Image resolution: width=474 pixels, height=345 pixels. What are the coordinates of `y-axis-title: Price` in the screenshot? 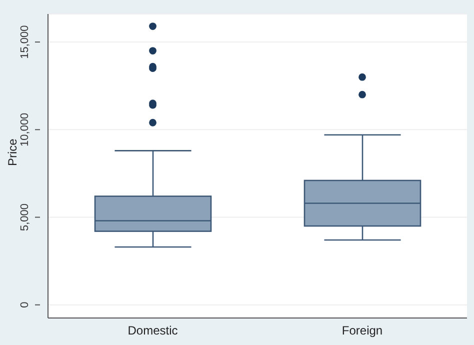 It's located at (12, 152).